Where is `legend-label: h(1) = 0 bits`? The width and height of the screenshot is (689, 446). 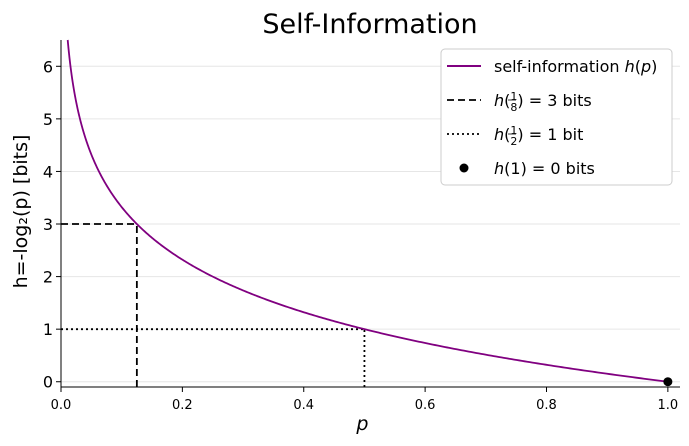
legend-label: h(1) = 0 bits is located at coordinates (544, 168).